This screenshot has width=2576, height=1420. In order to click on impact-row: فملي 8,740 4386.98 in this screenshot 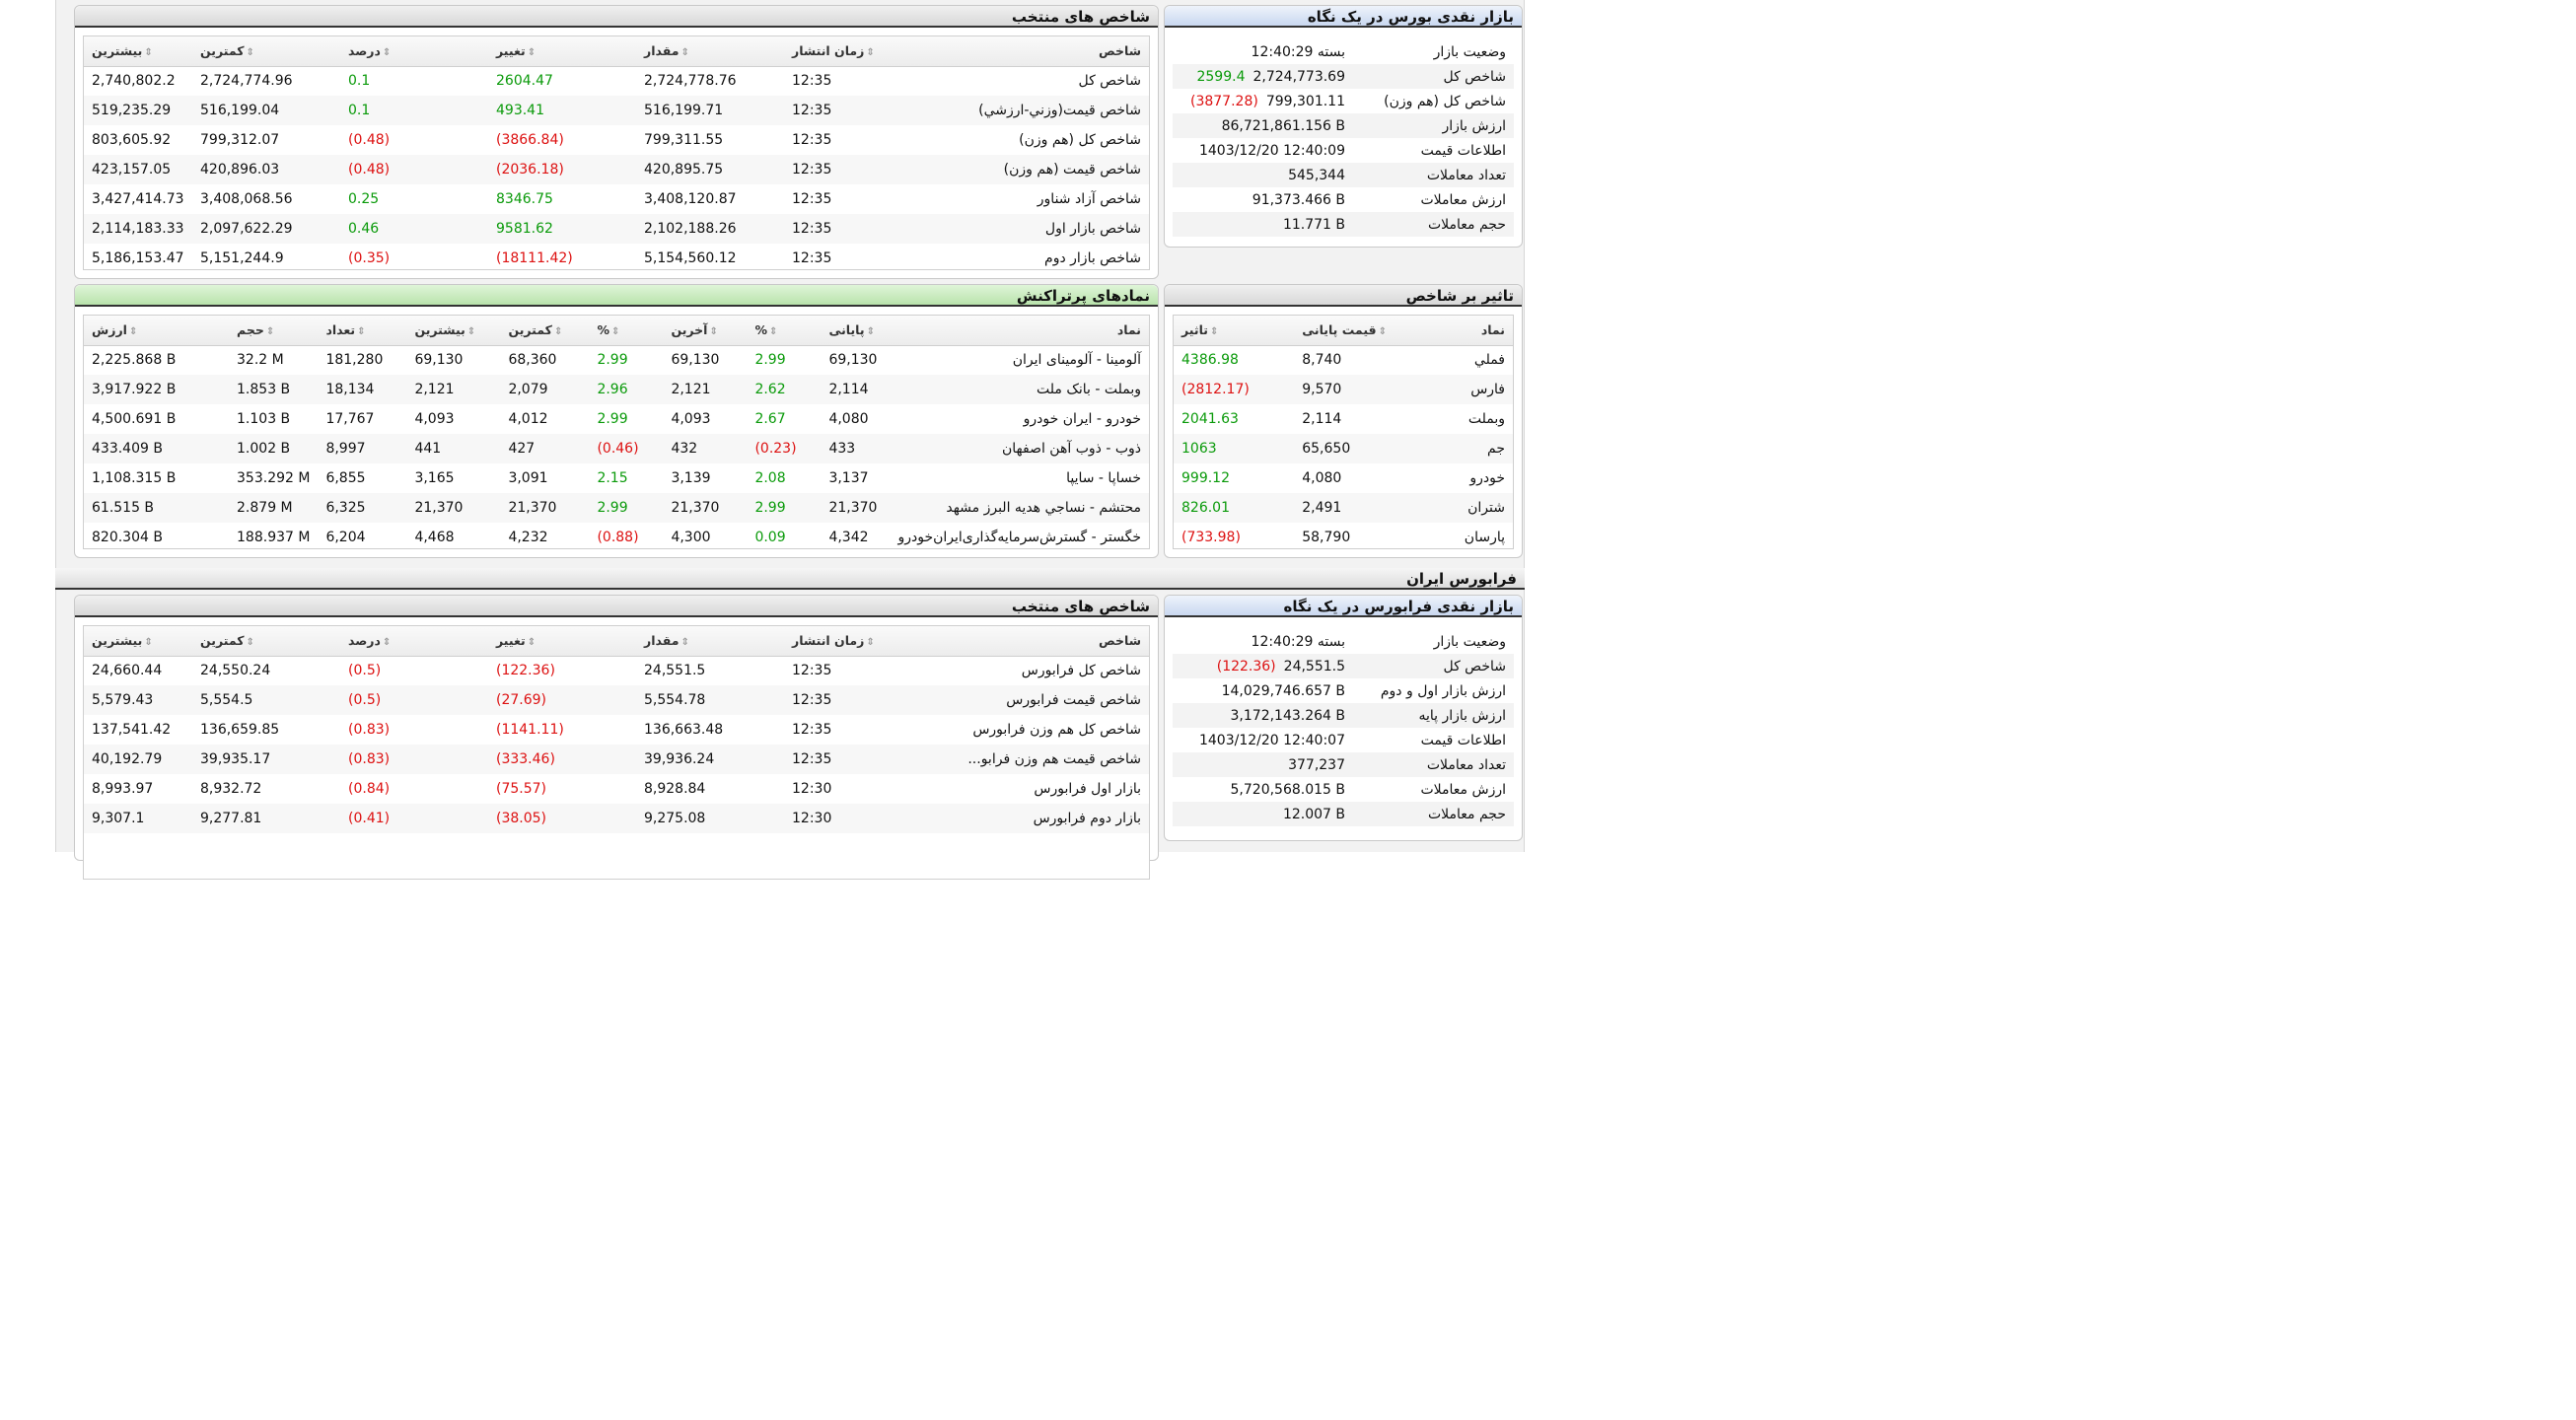, I will do `click(1343, 360)`.